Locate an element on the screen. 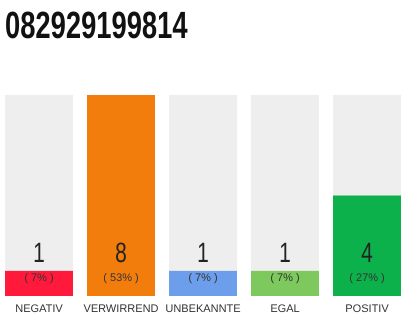 The width and height of the screenshot is (410, 320). x-tick-label: NEGATIV is located at coordinates (39, 309).